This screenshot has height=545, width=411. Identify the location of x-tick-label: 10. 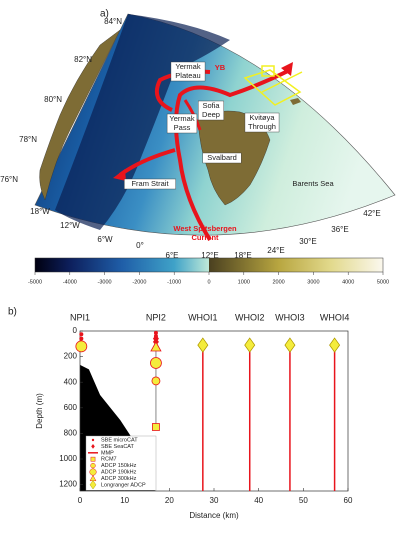
(124, 500).